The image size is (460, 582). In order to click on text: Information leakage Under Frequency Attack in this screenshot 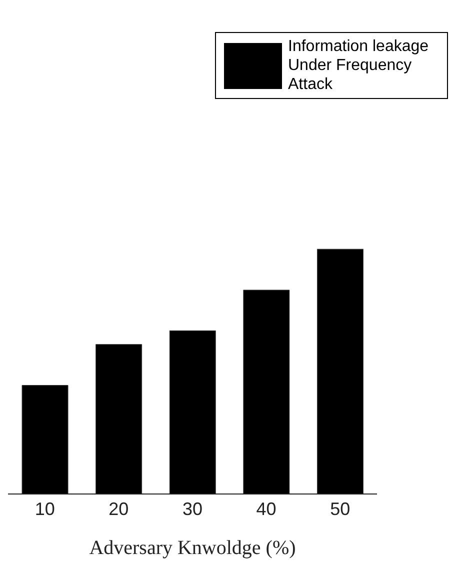, I will do `click(359, 65)`.